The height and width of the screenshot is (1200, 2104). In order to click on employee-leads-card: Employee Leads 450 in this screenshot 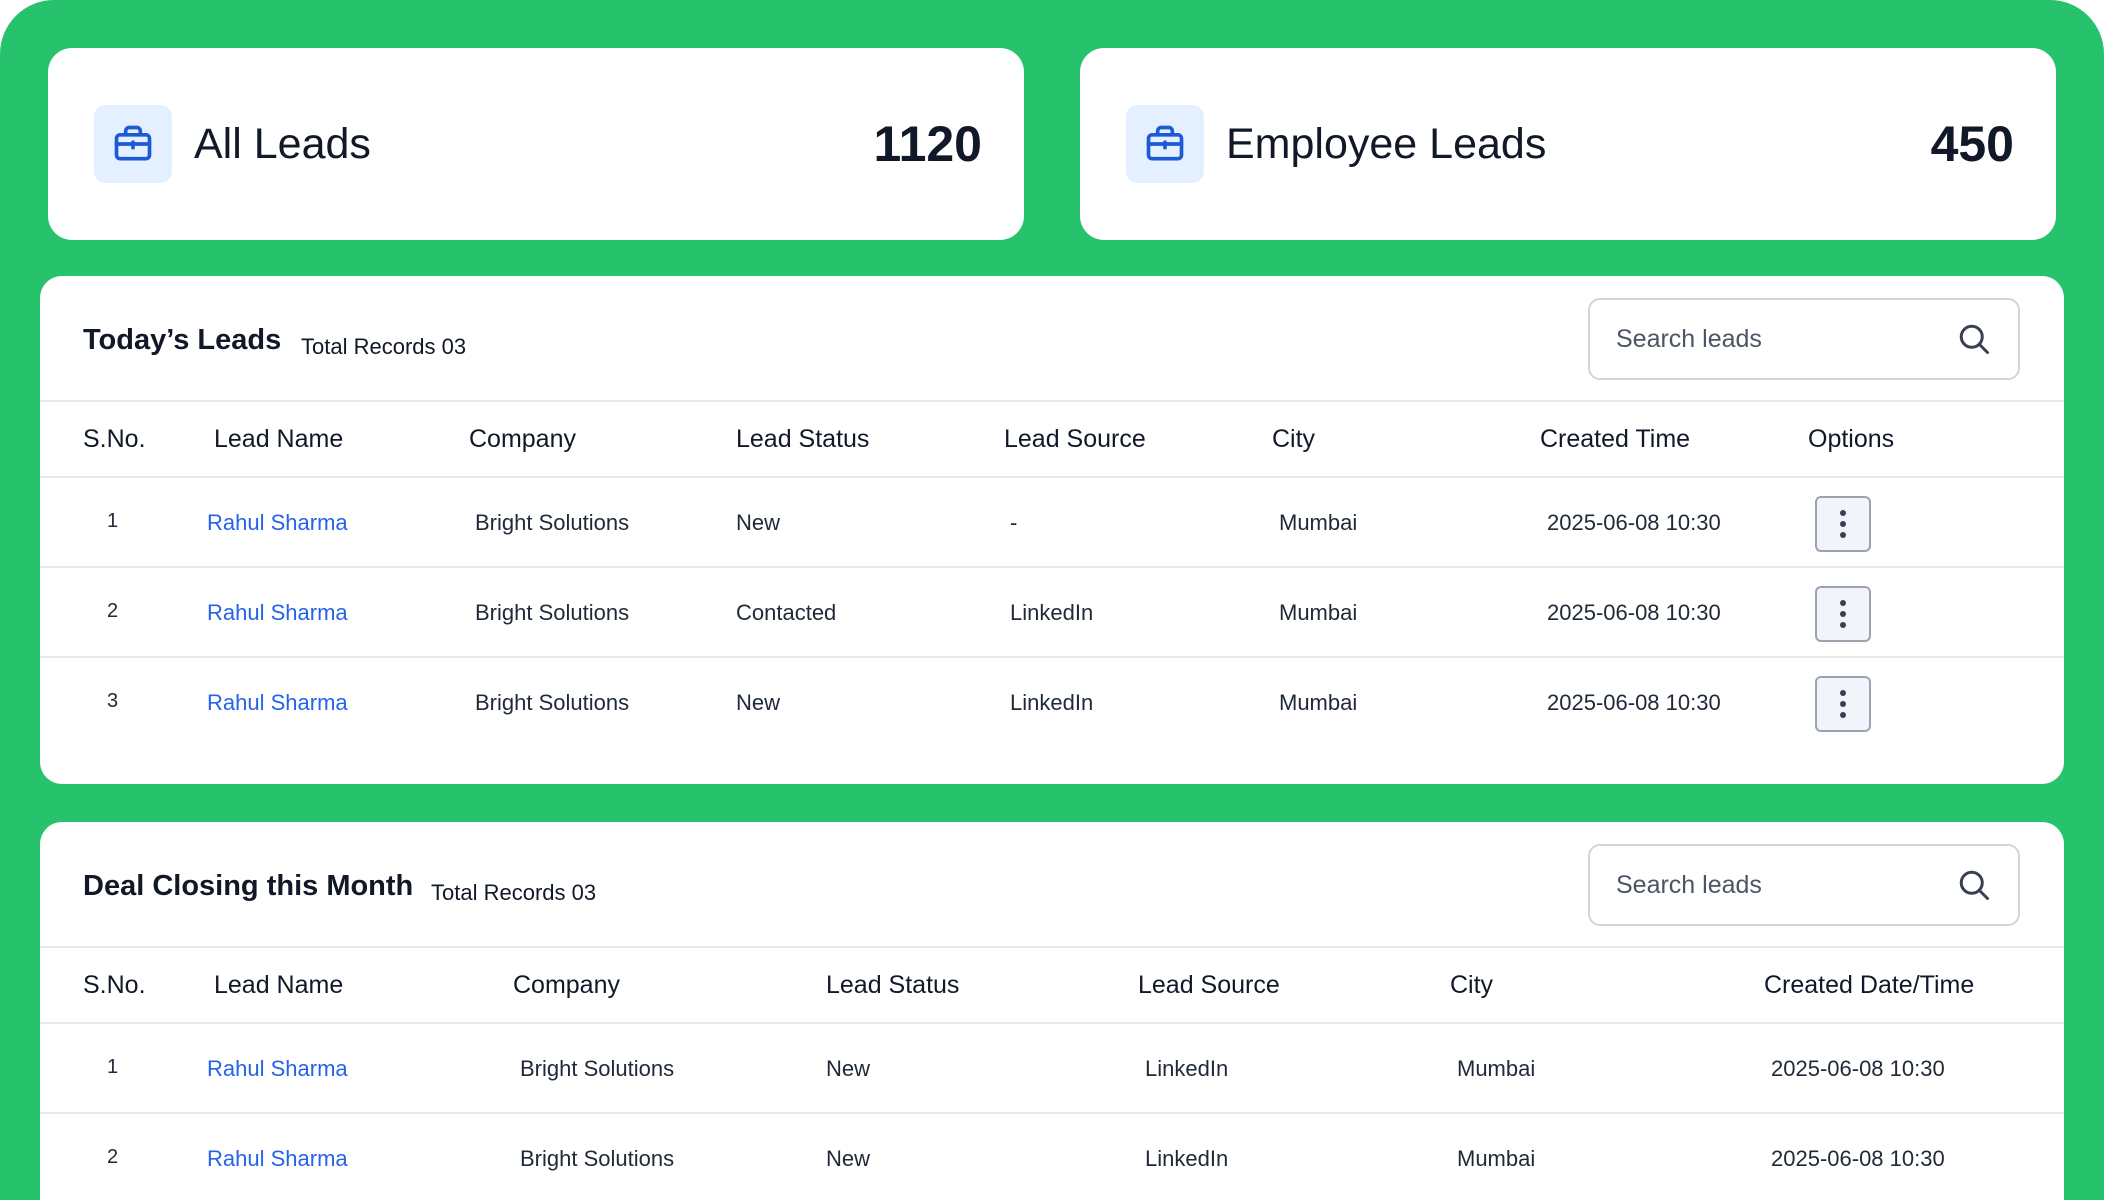, I will do `click(1568, 144)`.